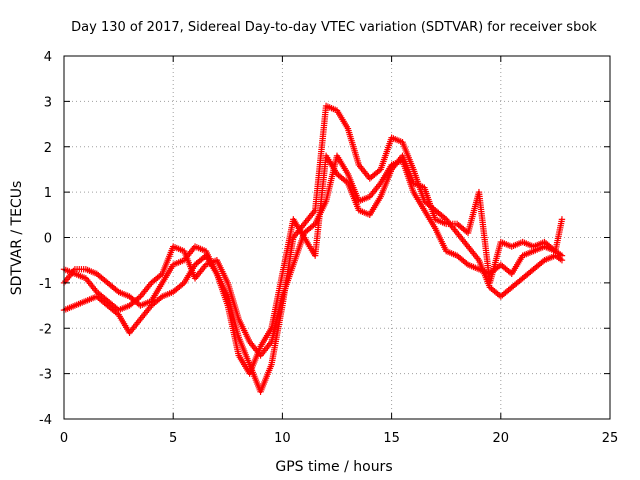 This screenshot has height=480, width=640. Describe the element at coordinates (64, 438) in the screenshot. I see `x-tick-label: 0` at that location.